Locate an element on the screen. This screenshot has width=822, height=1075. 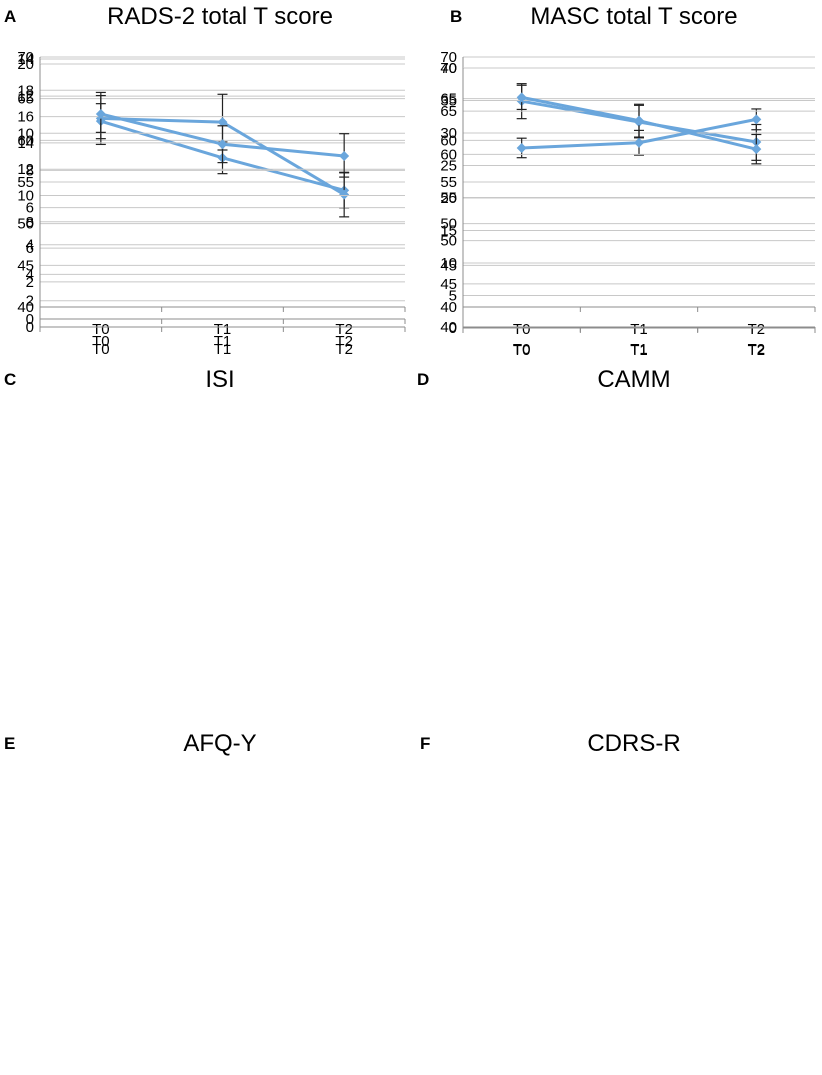
y-tick-label: 18 is located at coordinates (25, 90).